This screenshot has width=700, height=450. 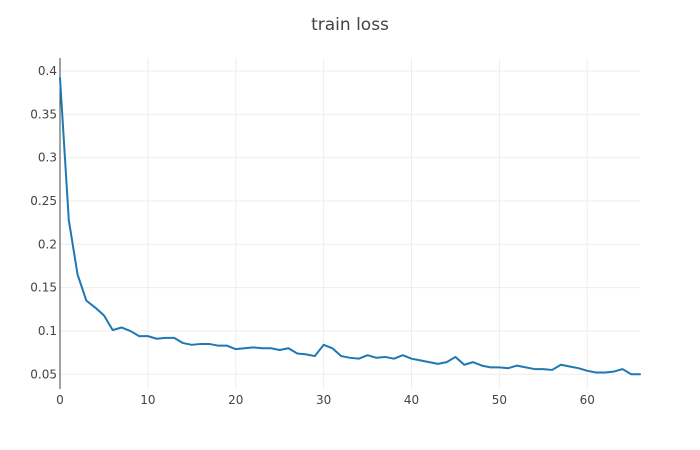 I want to click on y-tick-label: 0.3, so click(x=47, y=158).